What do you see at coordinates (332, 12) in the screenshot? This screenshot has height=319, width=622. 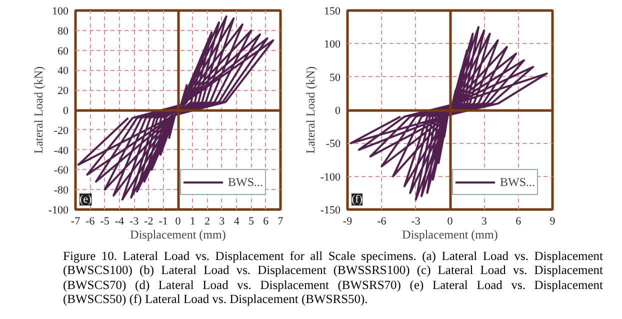 I see `y-tick-label: 150` at bounding box center [332, 12].